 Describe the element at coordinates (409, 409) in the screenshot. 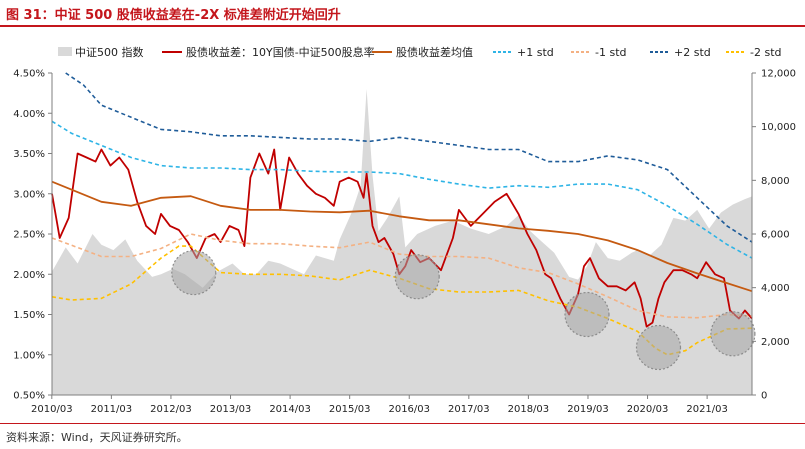

I see `x-tick-label: 2016/03` at that location.